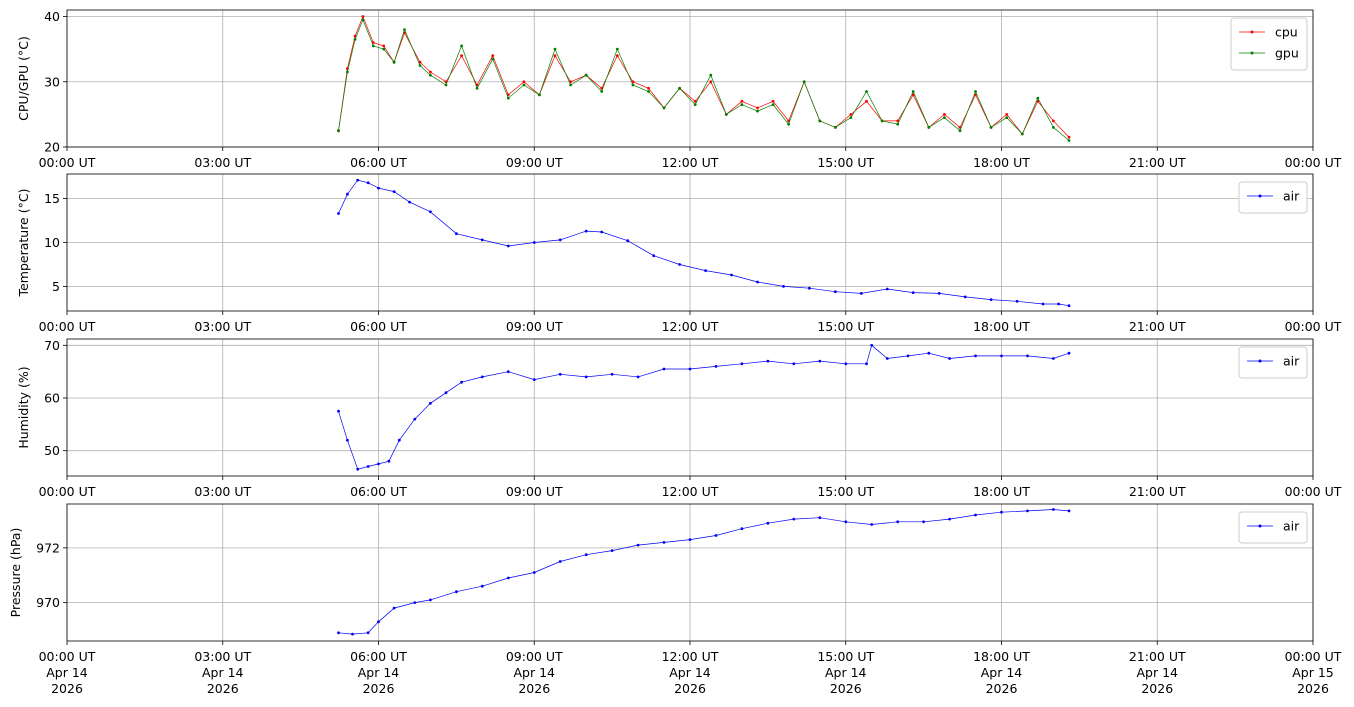  I want to click on x-tick-label: 03:00 UT, so click(222, 326).